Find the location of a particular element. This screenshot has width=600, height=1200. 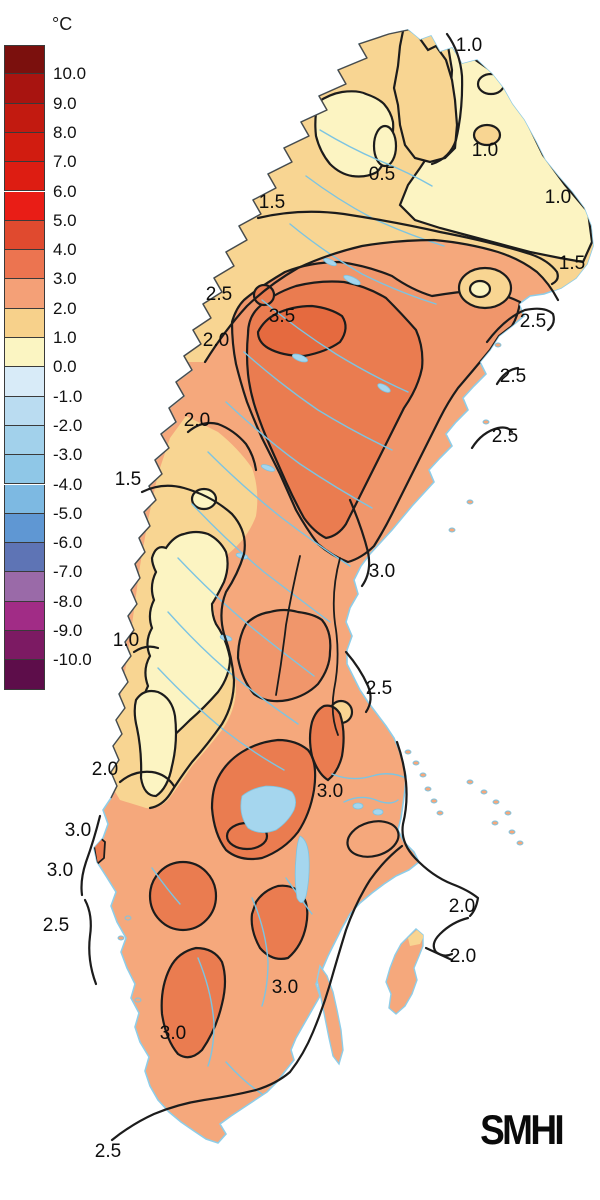

region-sw-finger is located at coordinates (155, 743).